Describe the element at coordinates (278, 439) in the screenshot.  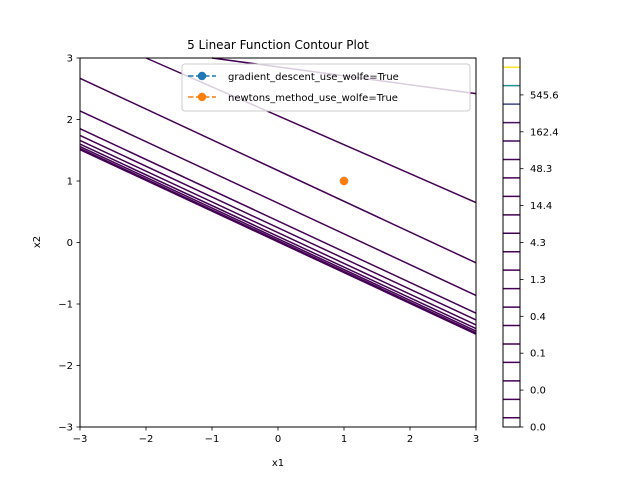
I see `x-tick-label: 0` at that location.